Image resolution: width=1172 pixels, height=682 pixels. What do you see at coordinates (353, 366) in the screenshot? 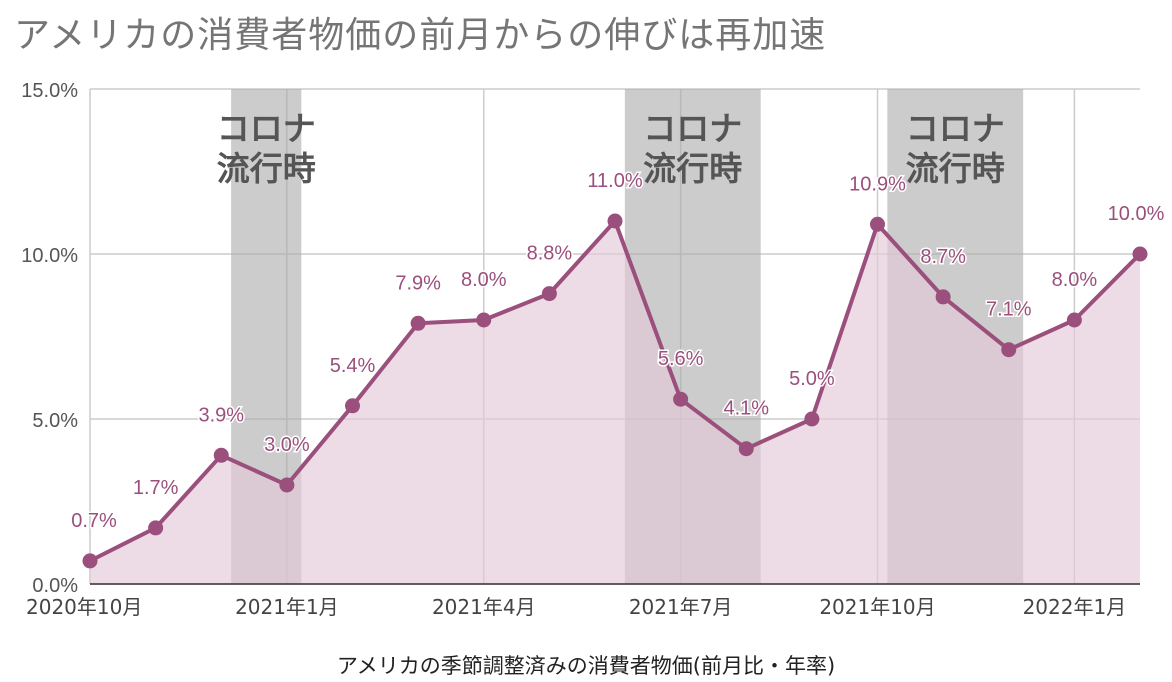
I see `data-label: 5.4%` at bounding box center [353, 366].